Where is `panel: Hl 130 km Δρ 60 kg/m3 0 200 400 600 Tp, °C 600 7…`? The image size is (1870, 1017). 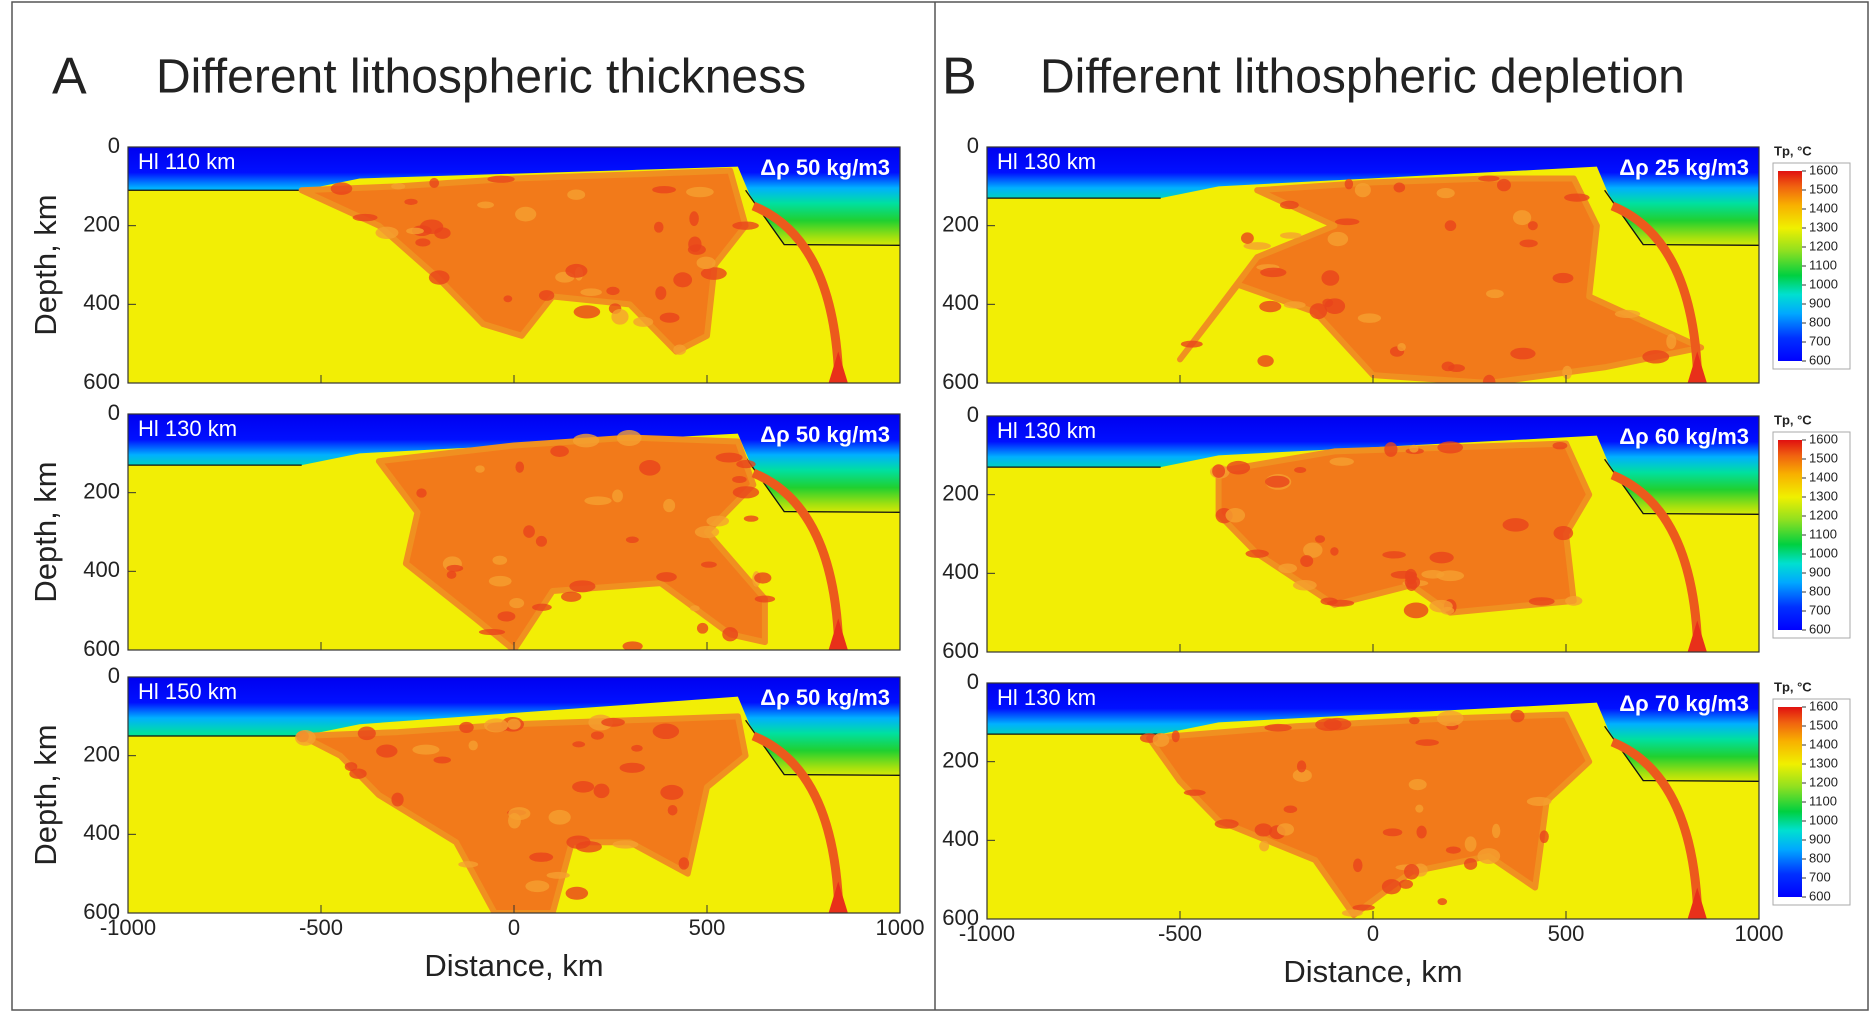
panel: Hl 130 km Δρ 60 kg/m3 0 200 400 600 Tp, °C 600 7… is located at coordinates (1396, 532).